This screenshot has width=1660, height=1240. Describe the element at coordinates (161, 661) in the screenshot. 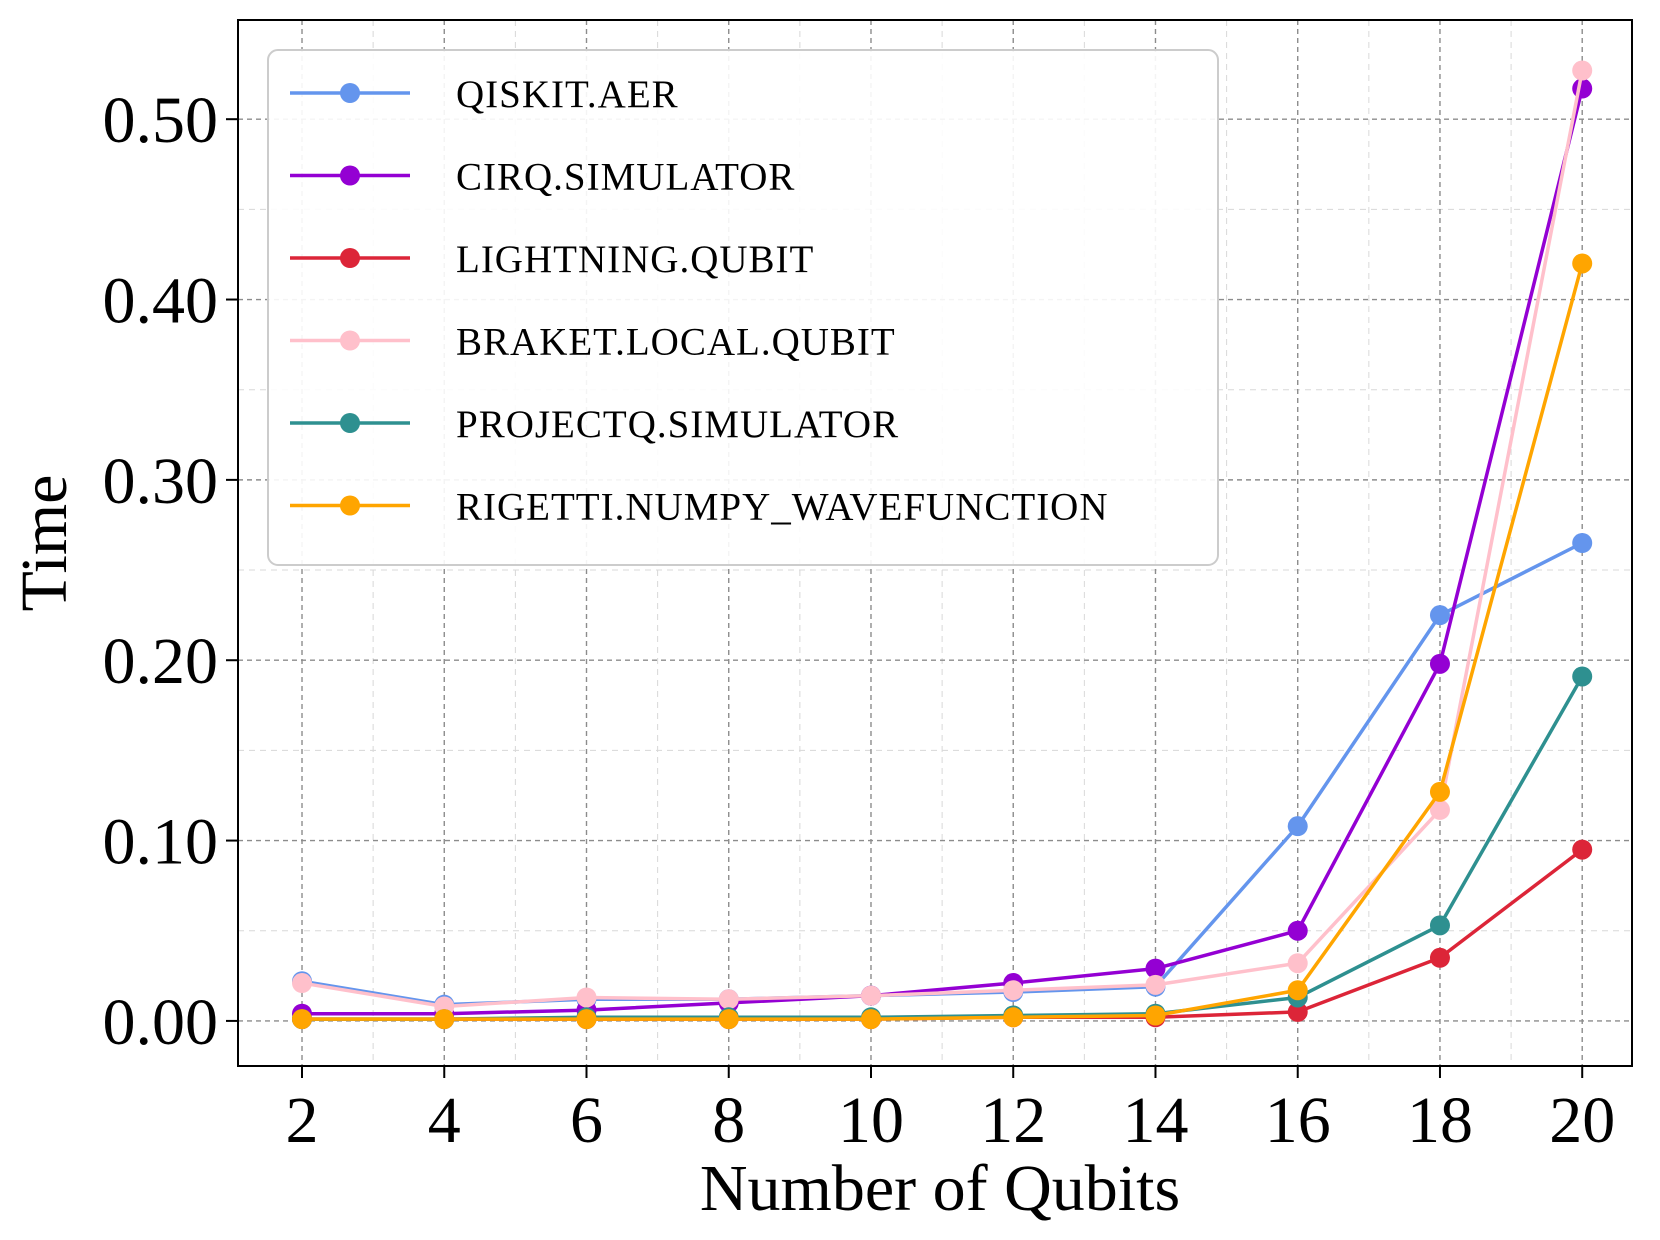

I see `y-tick-label: 0.20` at that location.